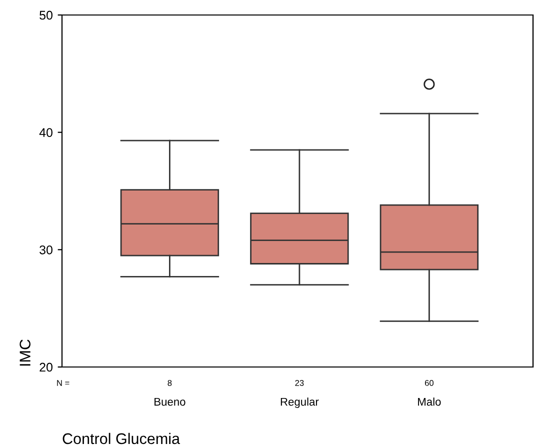 Image resolution: width=534 pixels, height=447 pixels. What do you see at coordinates (170, 402) in the screenshot?
I see `x-tick-label: Bueno` at bounding box center [170, 402].